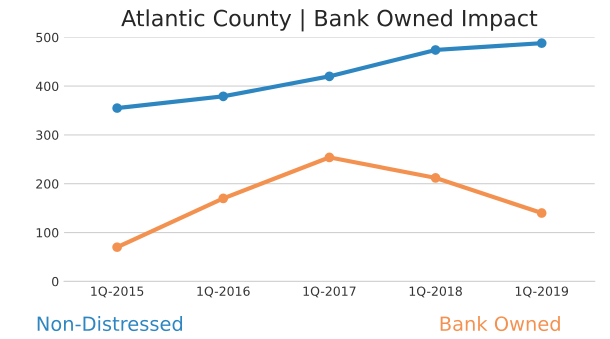 This screenshot has width=610, height=339. I want to click on text: Bank Owned, so click(500, 324).